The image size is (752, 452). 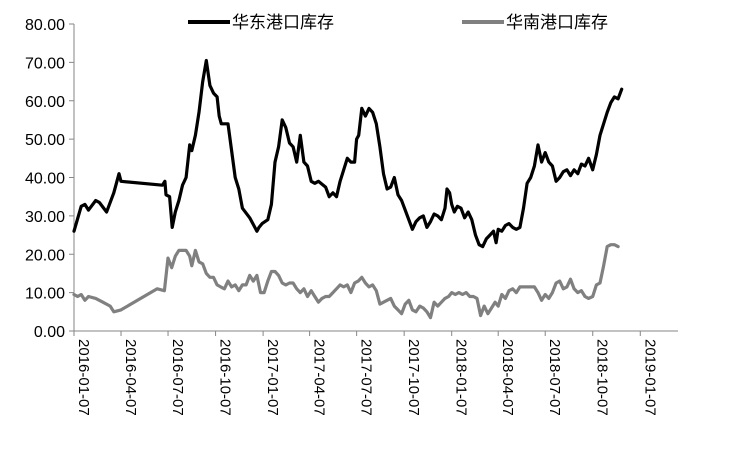 I want to click on y-tick-label: 20.00, so click(x=45, y=255).